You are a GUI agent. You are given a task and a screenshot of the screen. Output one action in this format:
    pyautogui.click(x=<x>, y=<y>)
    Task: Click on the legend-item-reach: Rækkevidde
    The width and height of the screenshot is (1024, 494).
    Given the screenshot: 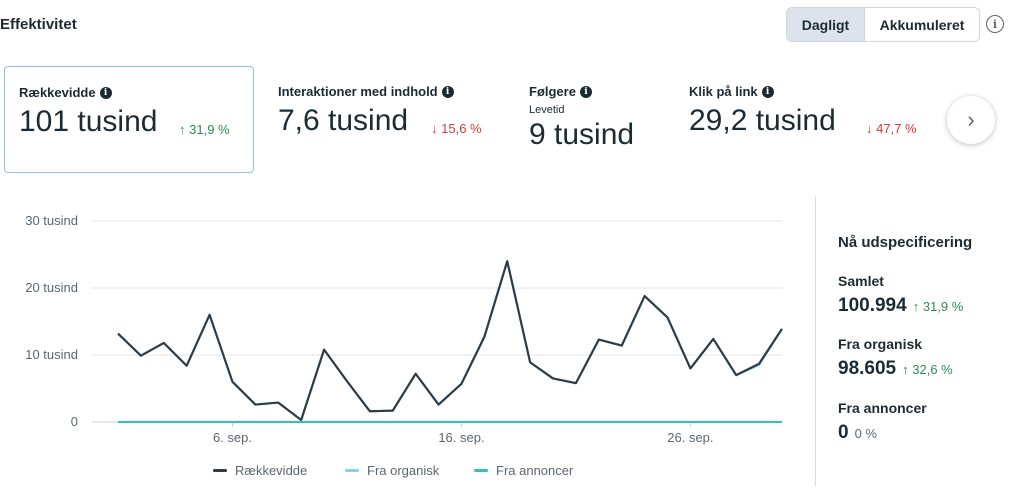 What is the action you would take?
    pyautogui.click(x=260, y=470)
    